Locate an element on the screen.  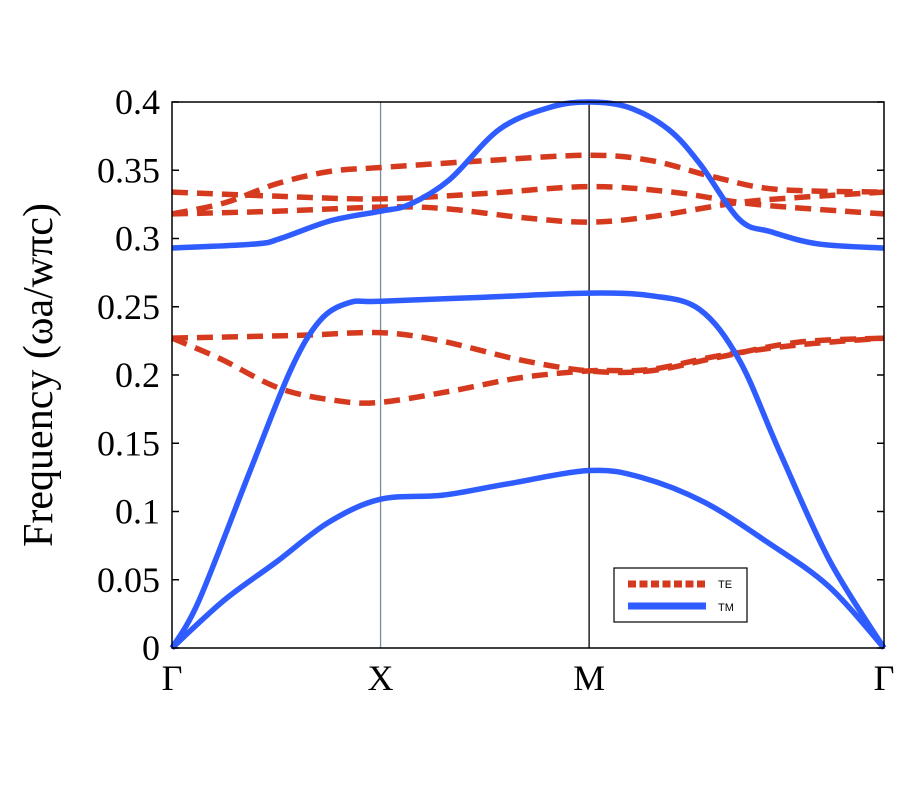
y-tick-label: 0.05 is located at coordinates (128, 580).